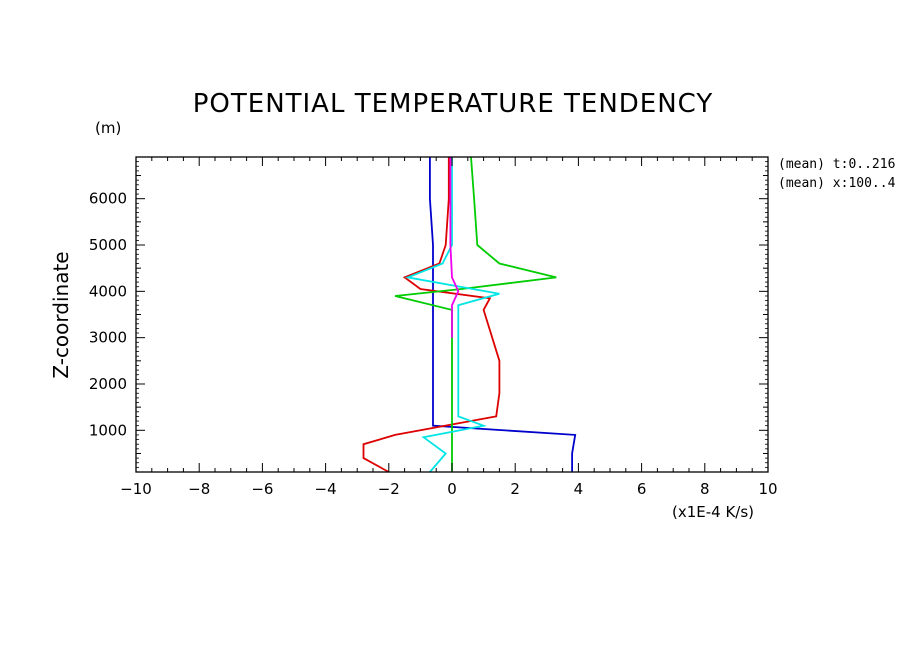 Image resolution: width=904 pixels, height=654 pixels. Describe the element at coordinates (642, 489) in the screenshot. I see `x-tick-label: 6` at that location.